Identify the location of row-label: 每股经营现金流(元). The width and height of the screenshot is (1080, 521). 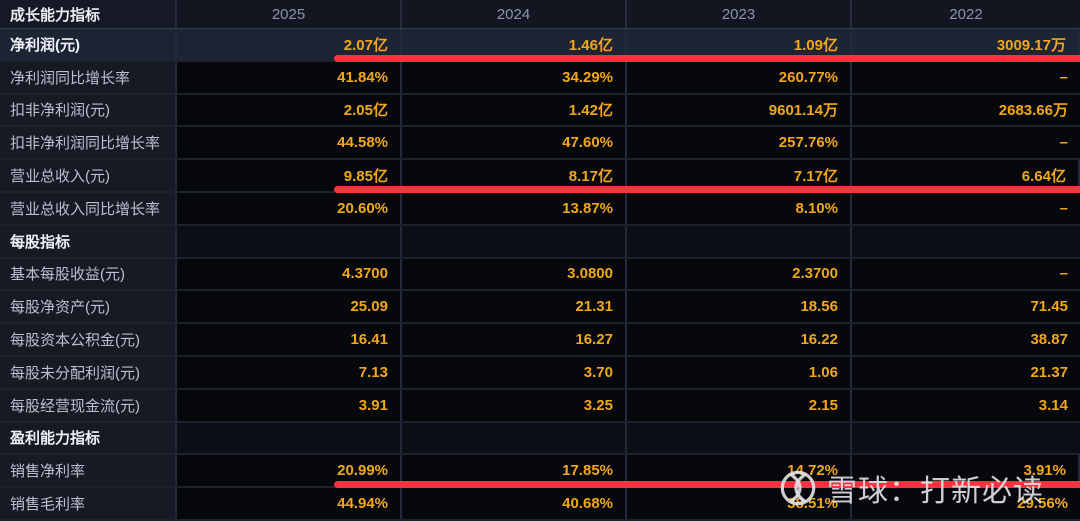
(88, 405).